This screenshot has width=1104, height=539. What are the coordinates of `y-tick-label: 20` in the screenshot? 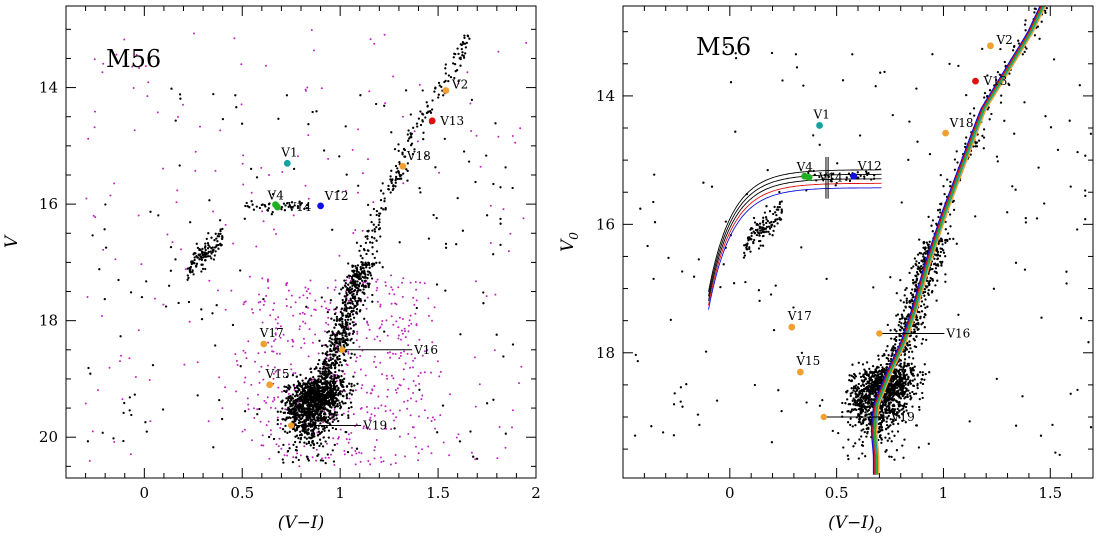 It's located at (48, 437).